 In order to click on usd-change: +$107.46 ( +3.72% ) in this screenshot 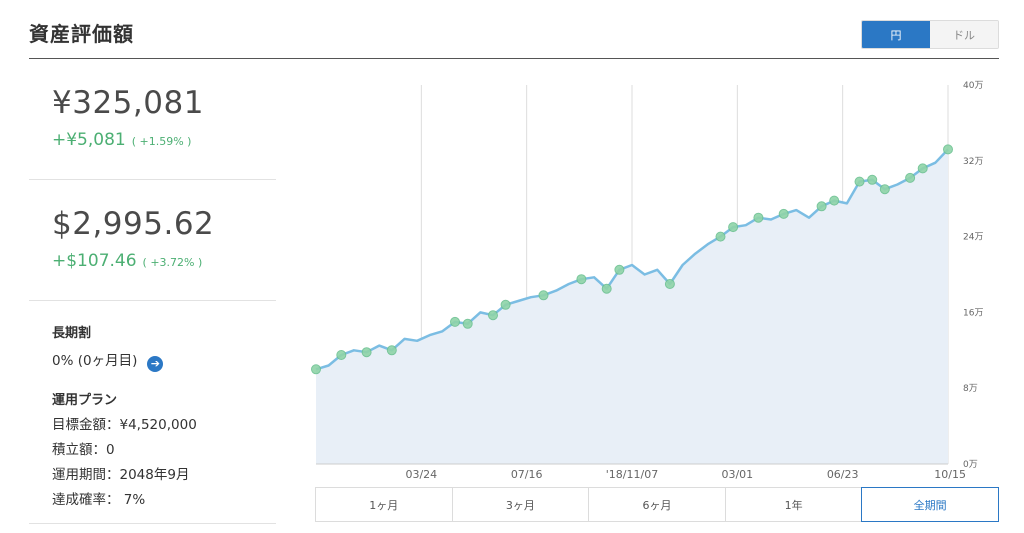, I will do `click(127, 261)`.